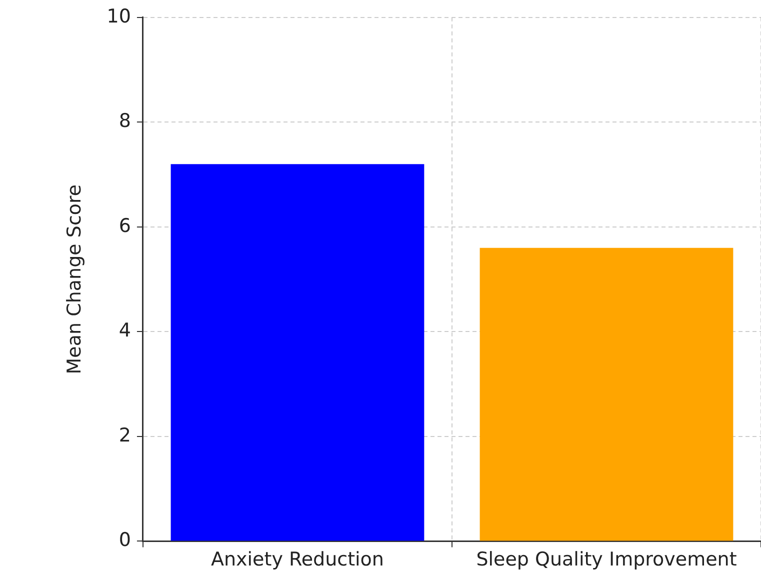  Describe the element at coordinates (606, 559) in the screenshot. I see `x-tick-label: Sleep Quality Improvement` at that location.